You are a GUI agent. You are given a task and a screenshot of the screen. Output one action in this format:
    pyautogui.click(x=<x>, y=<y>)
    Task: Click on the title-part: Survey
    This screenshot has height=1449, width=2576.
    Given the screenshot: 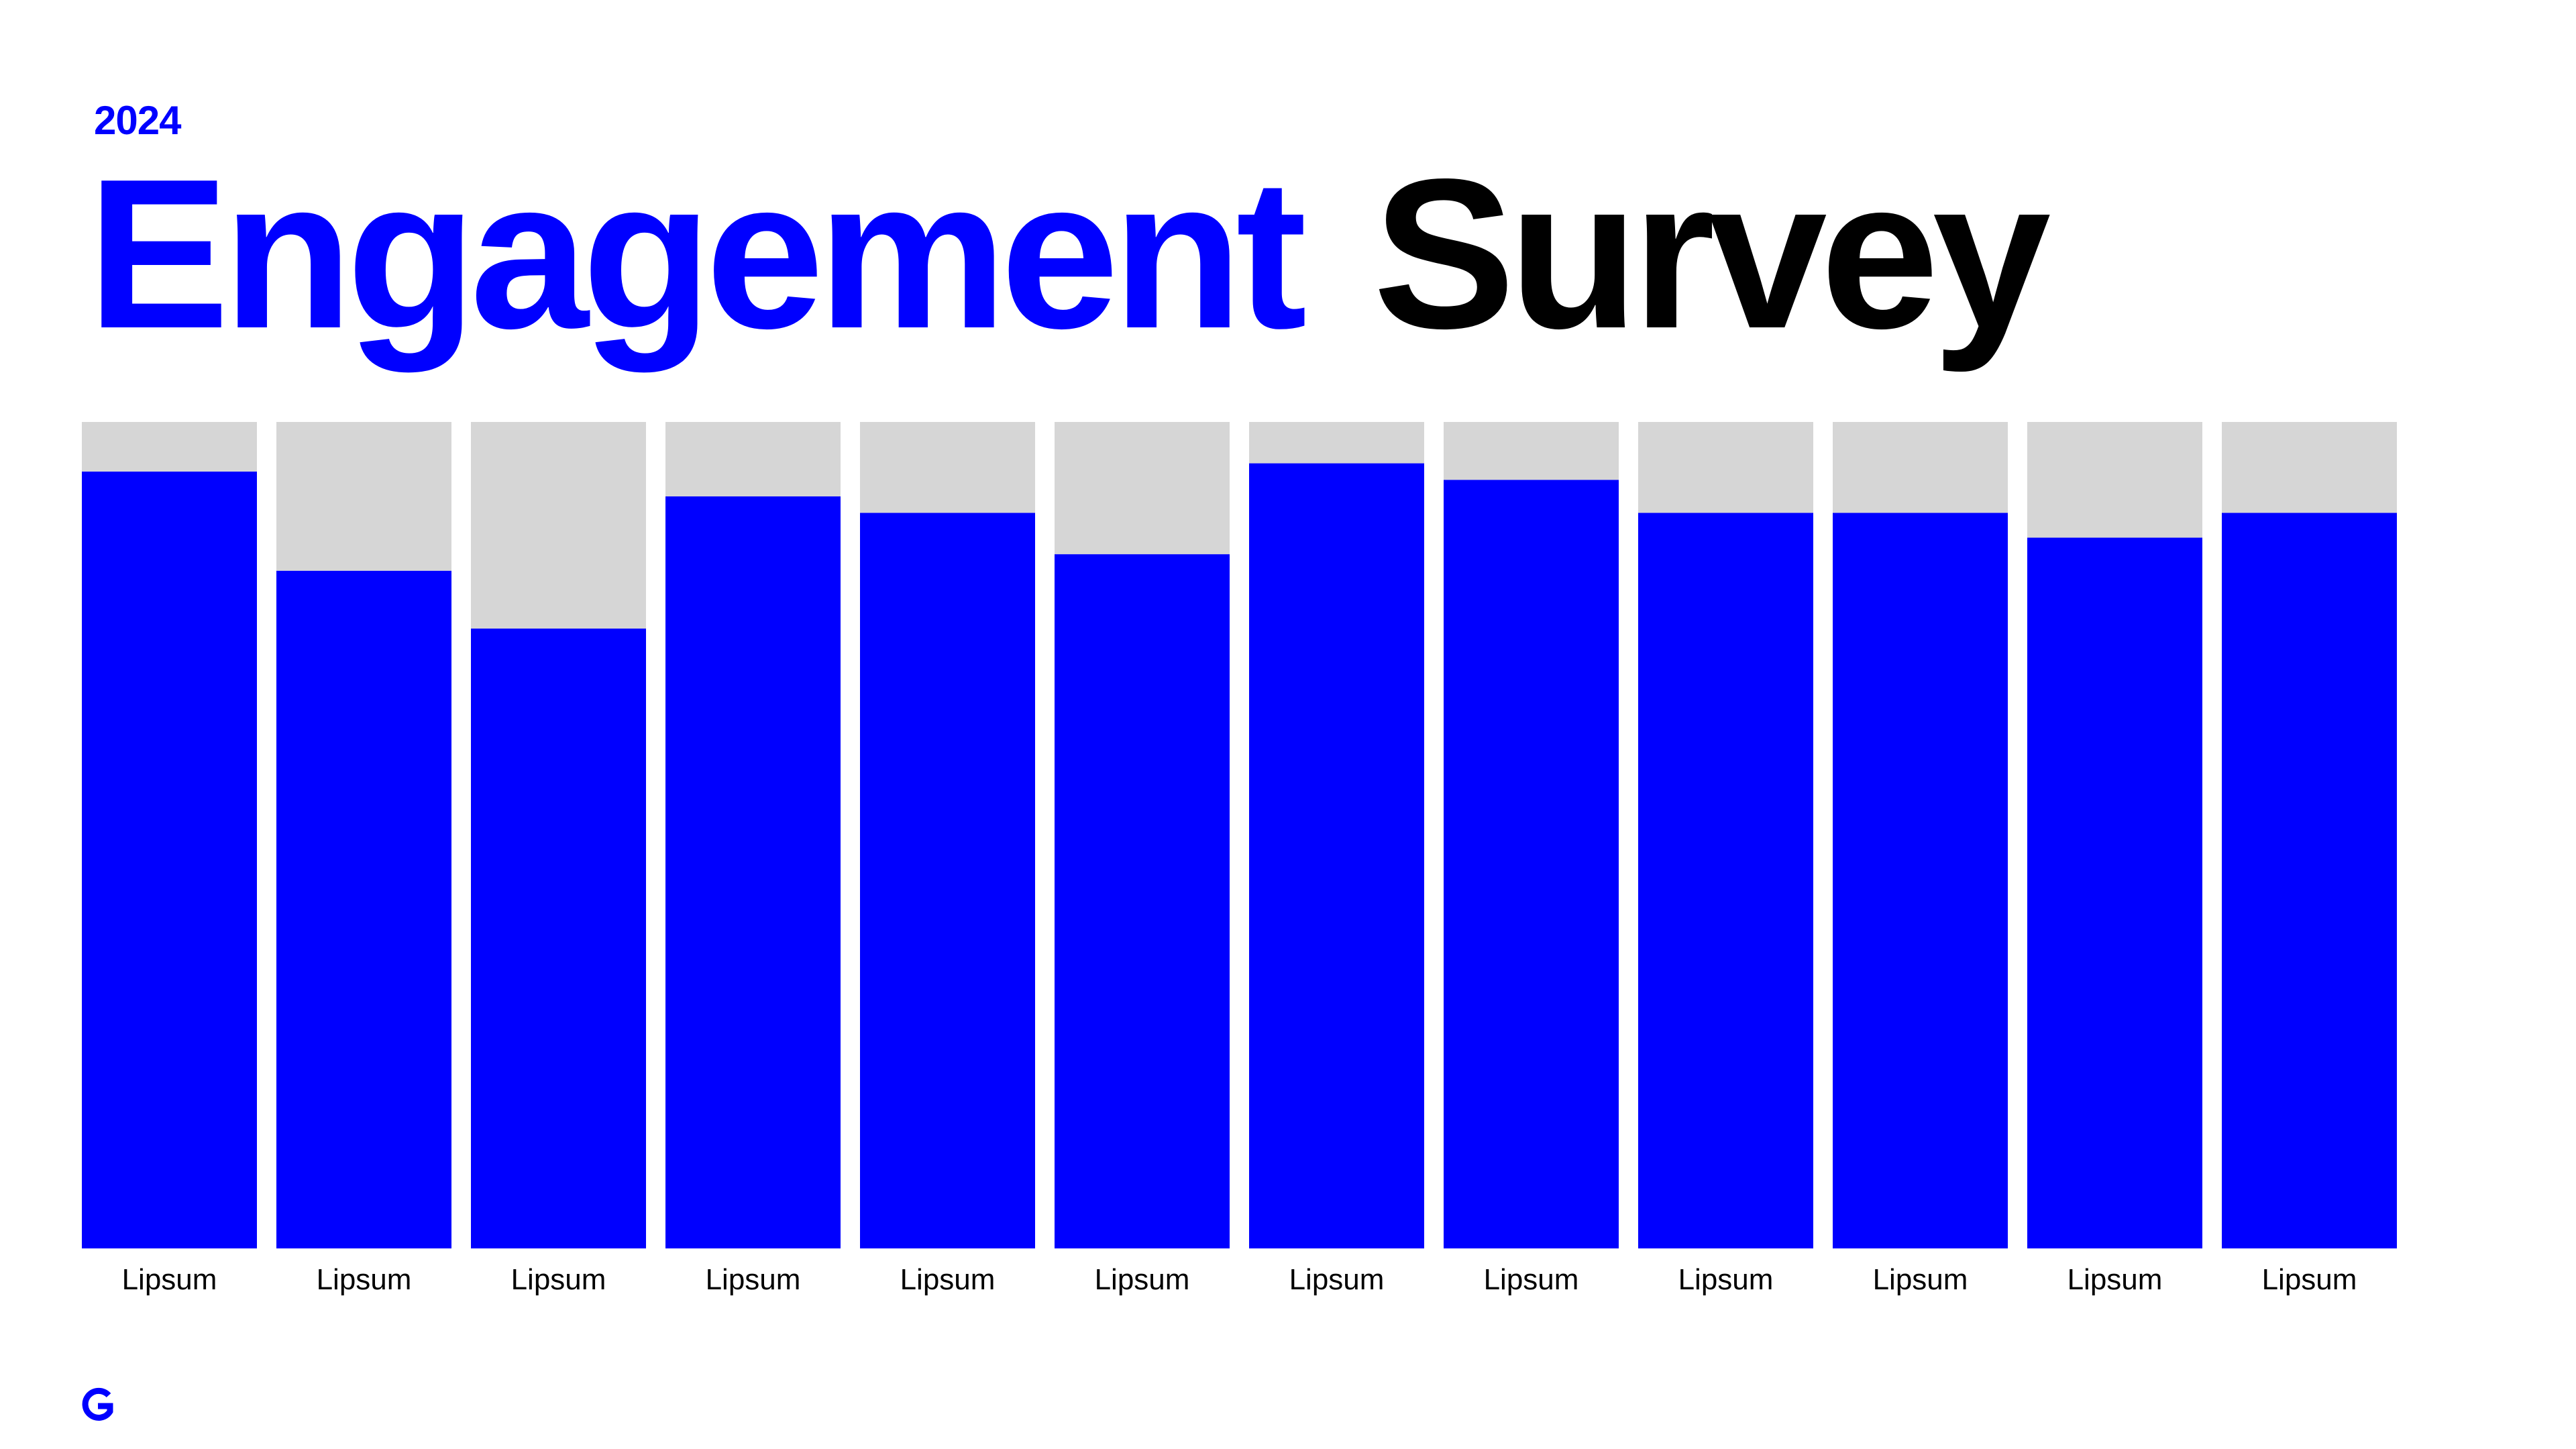 What is the action you would take?
    pyautogui.click(x=1713, y=254)
    